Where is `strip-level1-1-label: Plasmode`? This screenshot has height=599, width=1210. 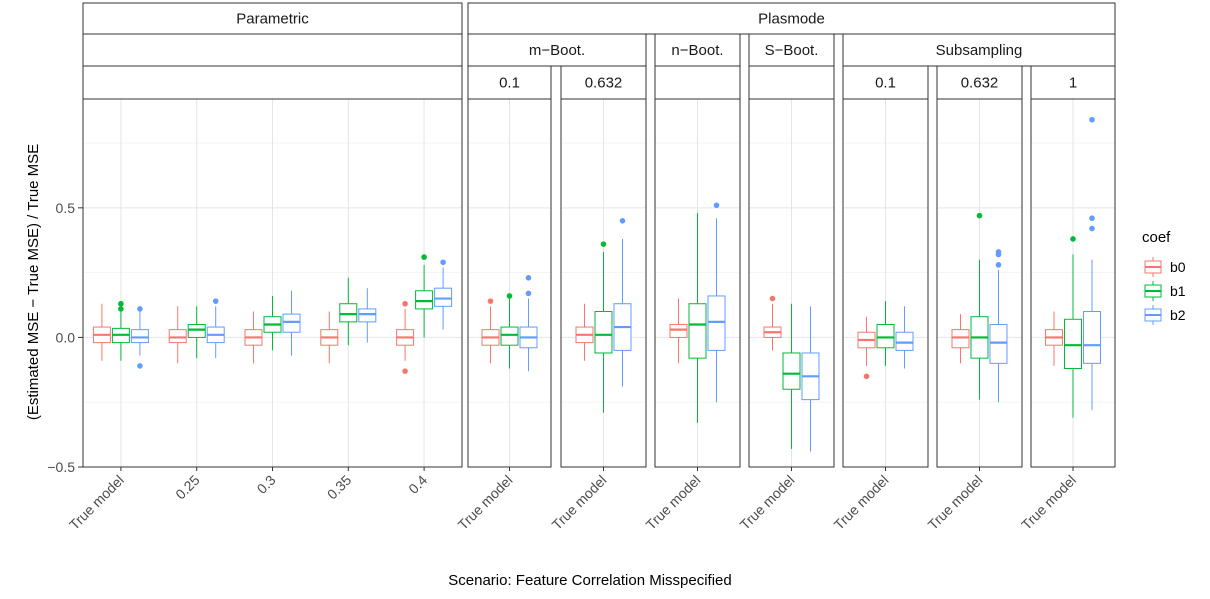
strip-level1-1-label: Plasmode is located at coordinates (791, 19).